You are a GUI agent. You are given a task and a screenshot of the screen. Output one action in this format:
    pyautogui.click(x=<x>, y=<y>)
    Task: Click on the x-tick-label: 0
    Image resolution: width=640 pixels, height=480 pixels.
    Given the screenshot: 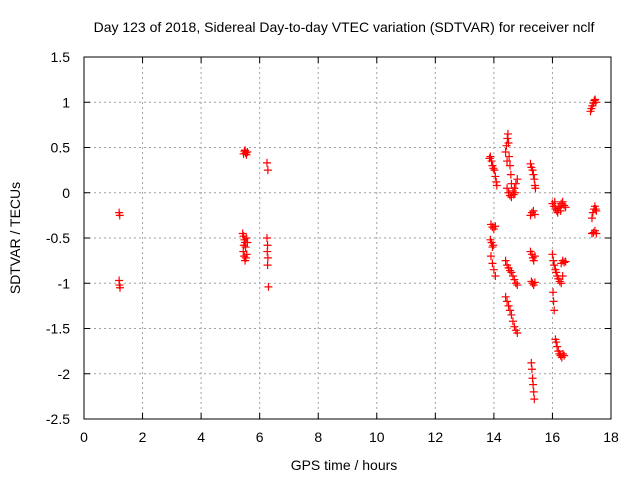 What is the action you would take?
    pyautogui.click(x=84, y=437)
    